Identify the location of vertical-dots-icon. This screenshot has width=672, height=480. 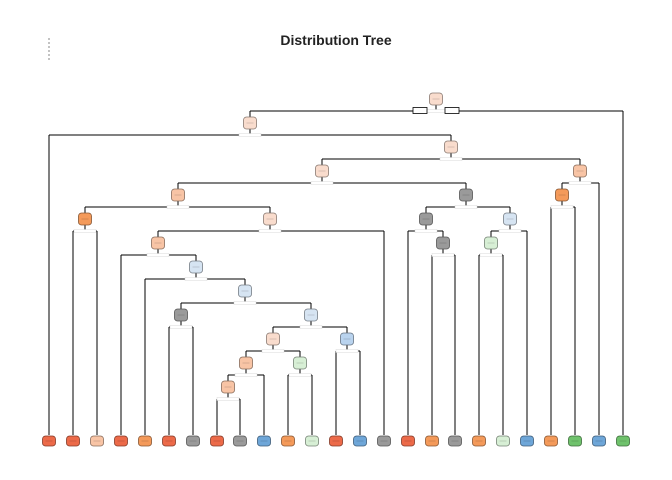
(49, 49).